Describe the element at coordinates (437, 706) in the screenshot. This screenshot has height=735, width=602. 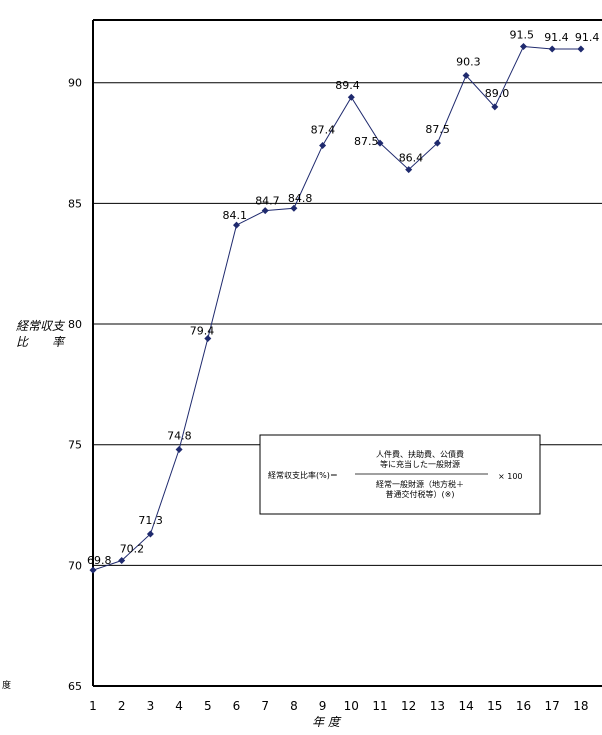
I see `x-tick-label: 13` at that location.